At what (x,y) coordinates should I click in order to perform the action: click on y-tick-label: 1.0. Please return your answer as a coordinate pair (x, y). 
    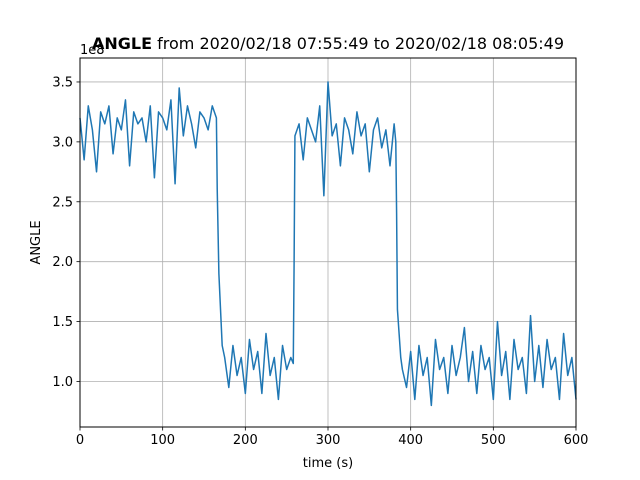
    Looking at the image, I should click on (62, 382).